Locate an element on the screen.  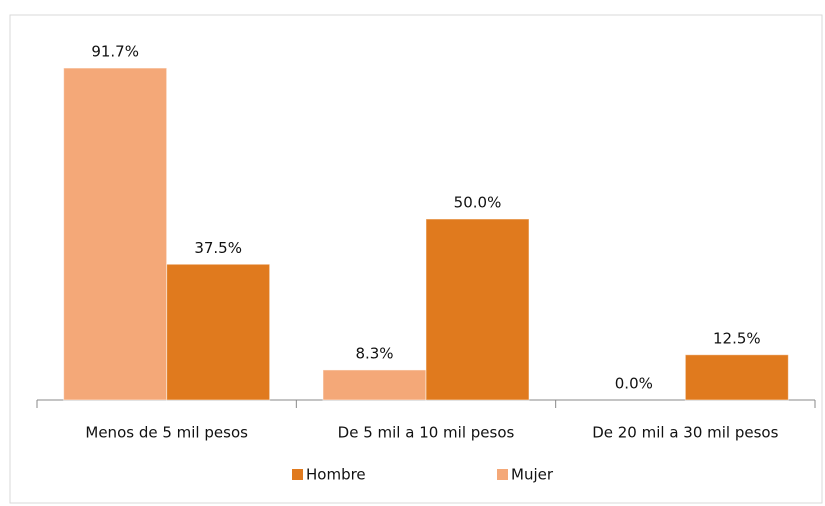
x-tick-label: De 5 mil a 10 mil pesos is located at coordinates (426, 433).